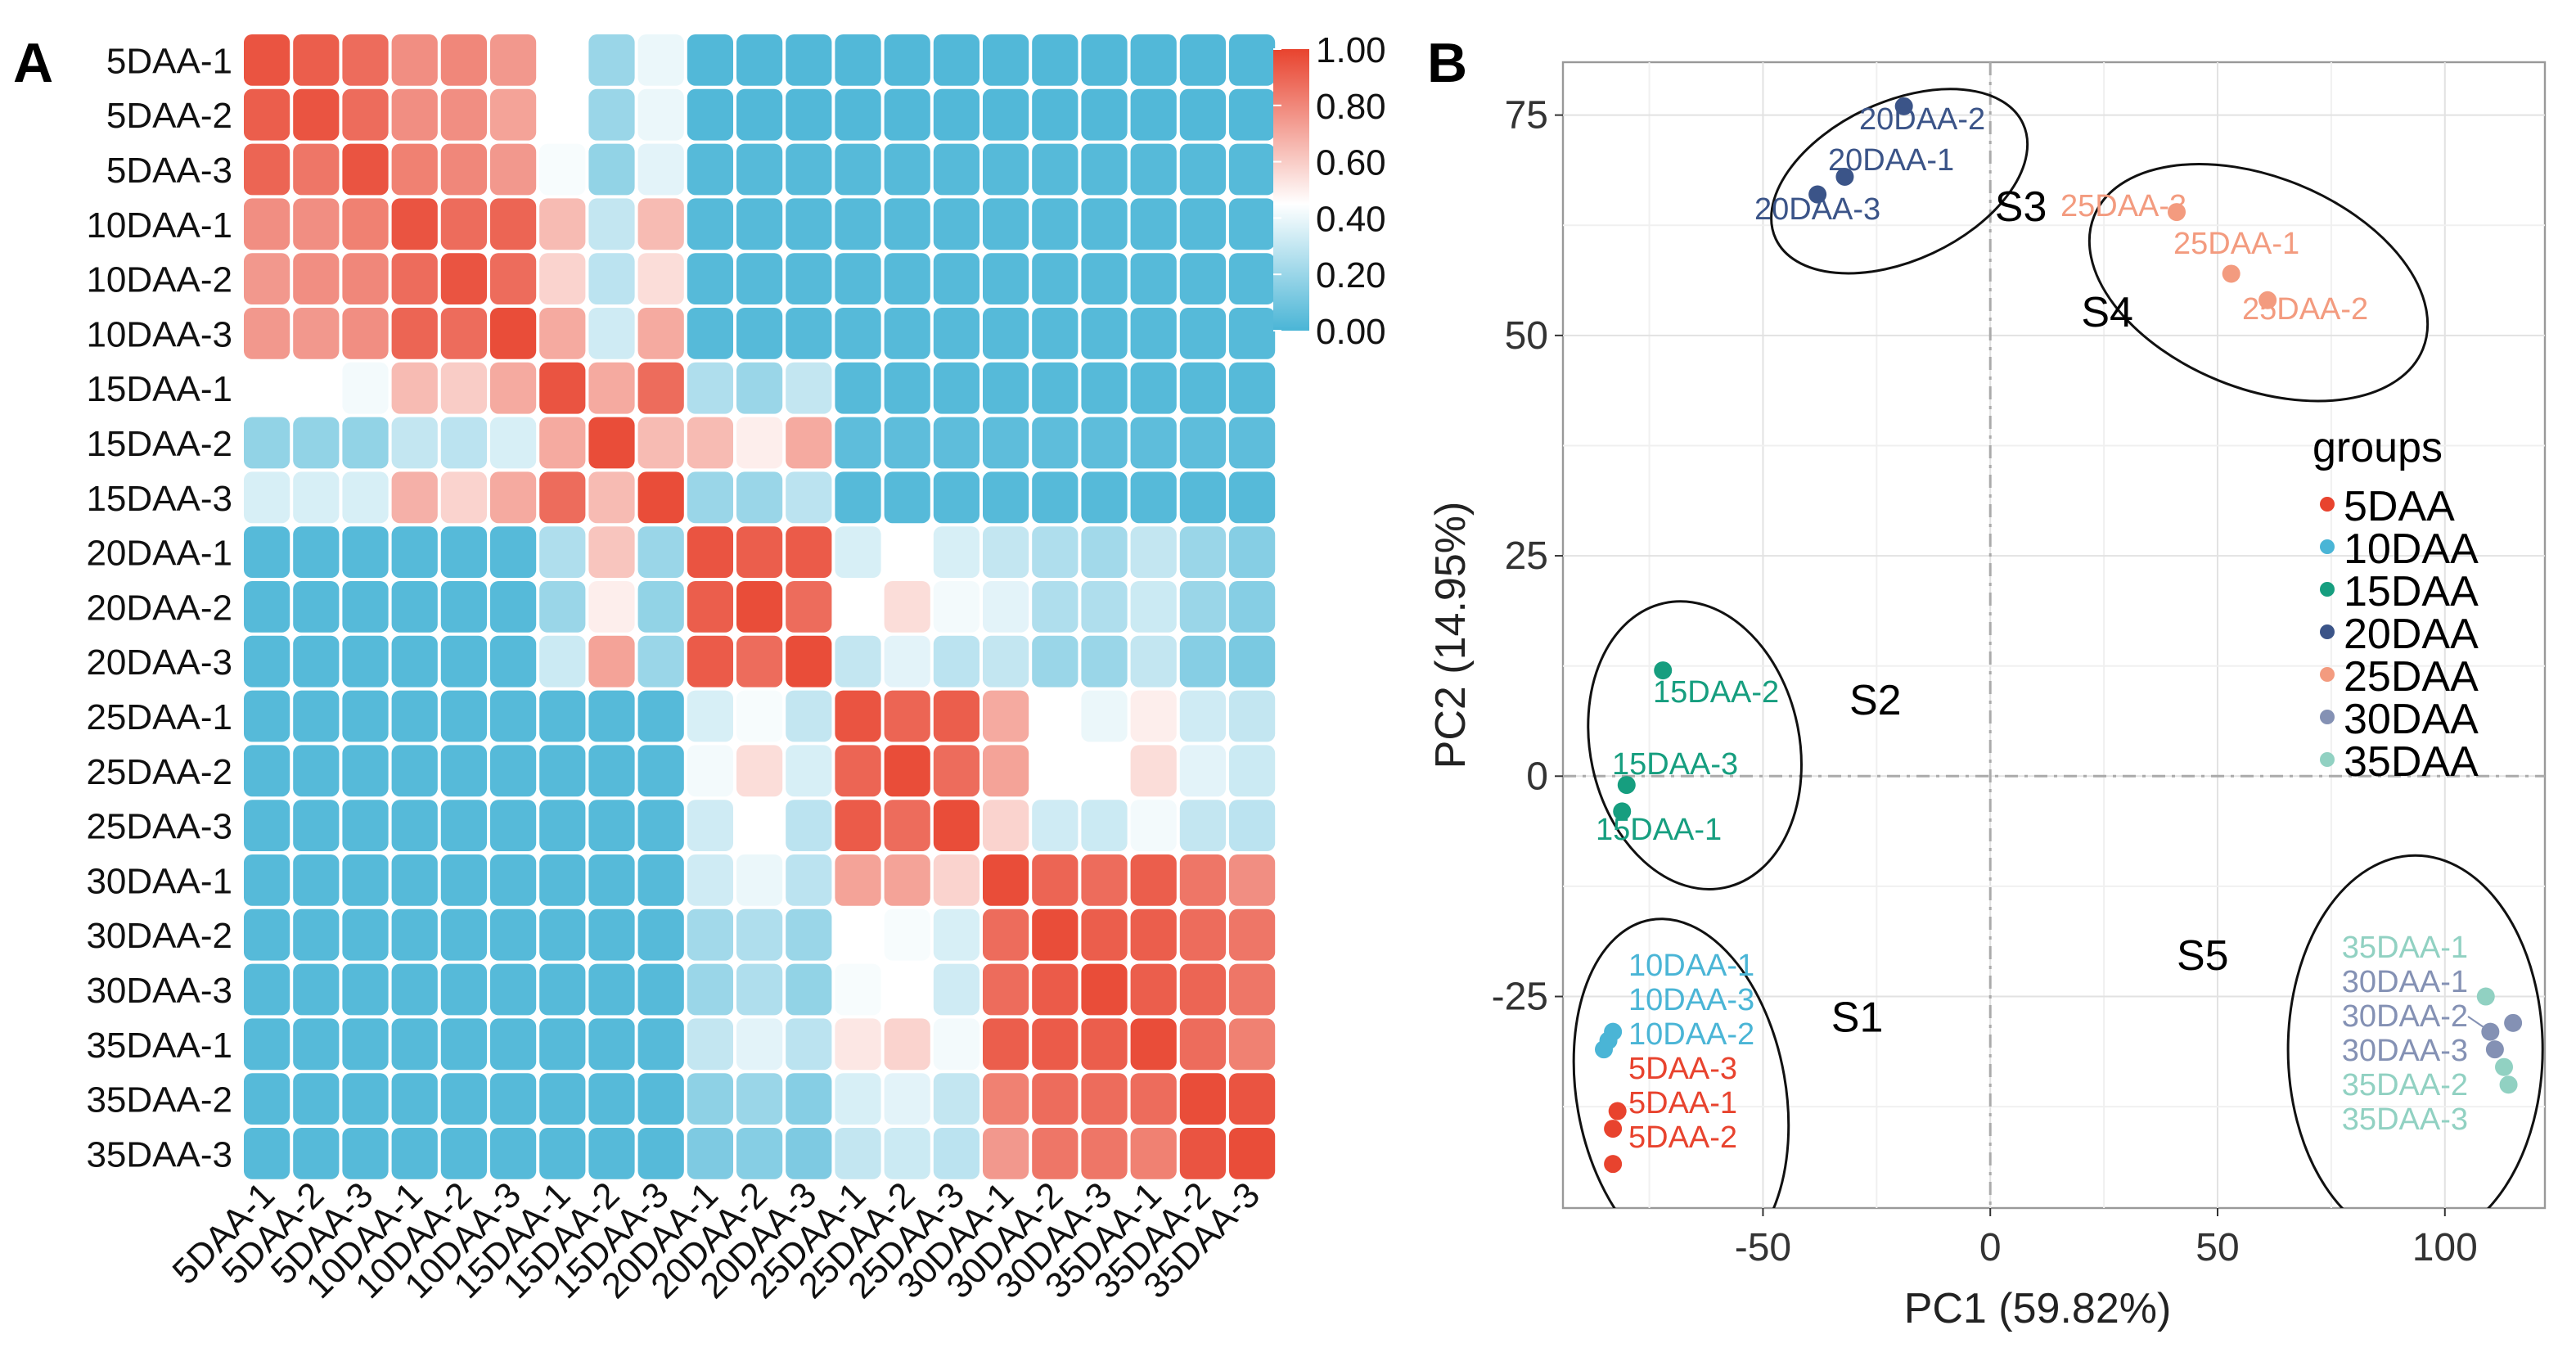  What do you see at coordinates (159, 554) in the screenshot?
I see `row-label: 20DAA-1` at bounding box center [159, 554].